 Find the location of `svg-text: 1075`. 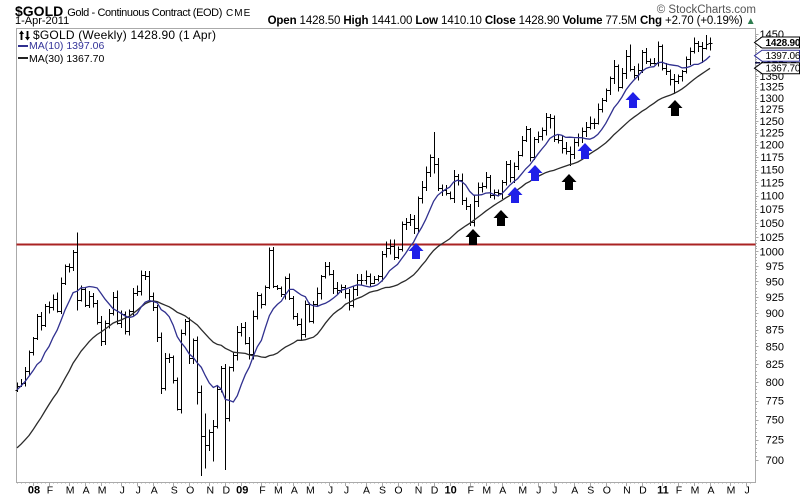

svg-text: 1075 is located at coordinates (772, 210).